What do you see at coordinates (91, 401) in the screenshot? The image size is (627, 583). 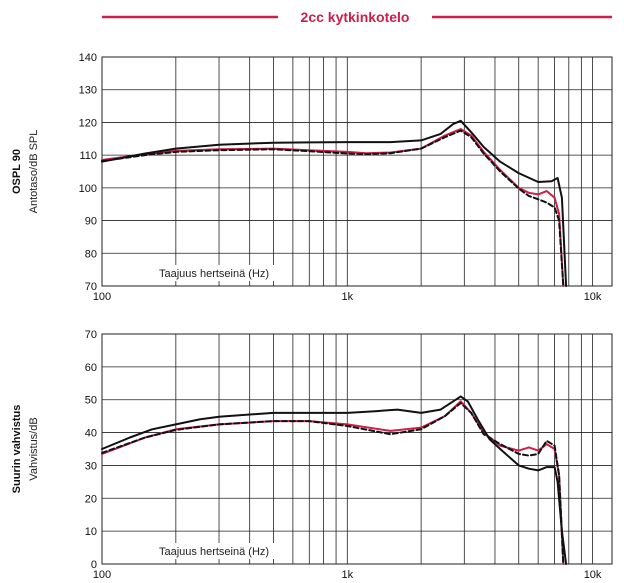 I see `y-tick-label: 50` at bounding box center [91, 401].